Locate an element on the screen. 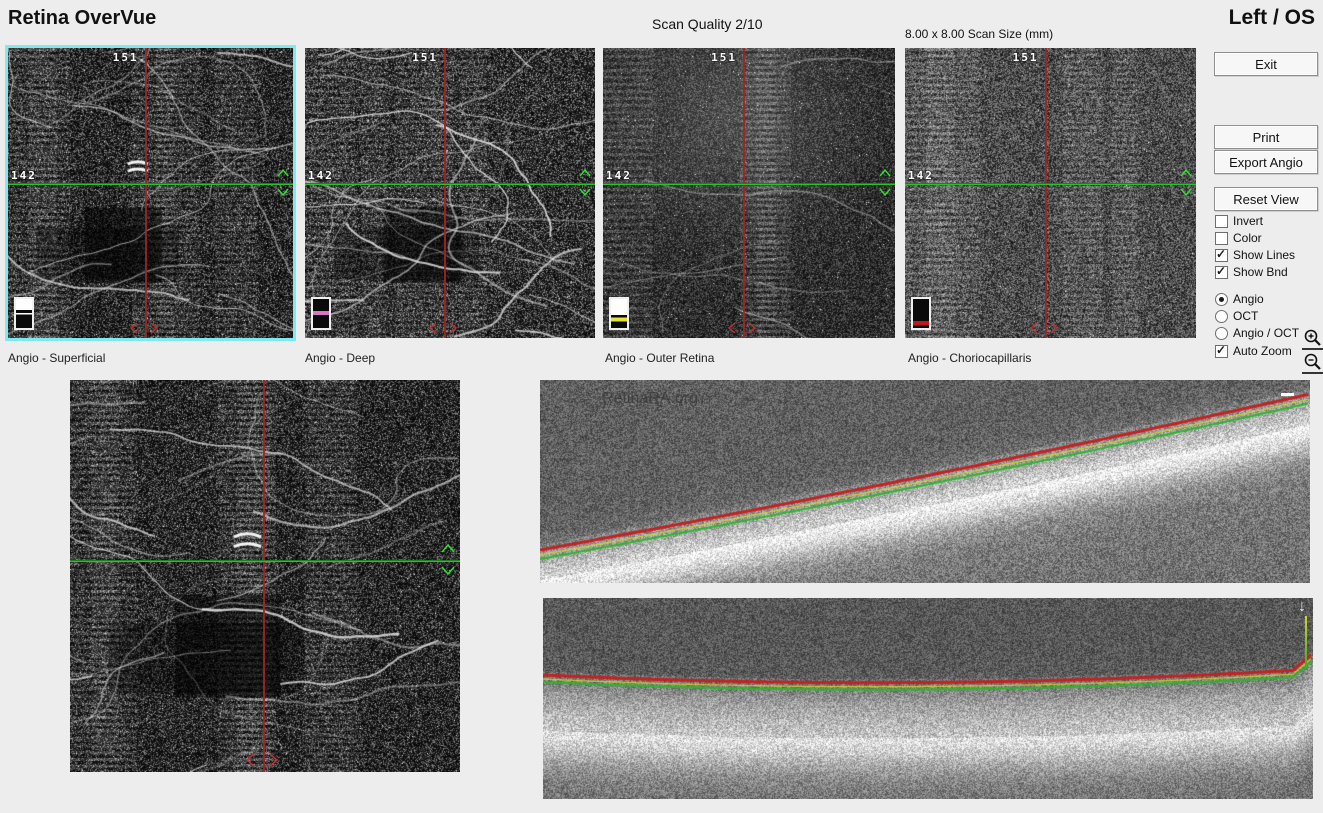  eye-side-label: Left / OS is located at coordinates (1271, 17).